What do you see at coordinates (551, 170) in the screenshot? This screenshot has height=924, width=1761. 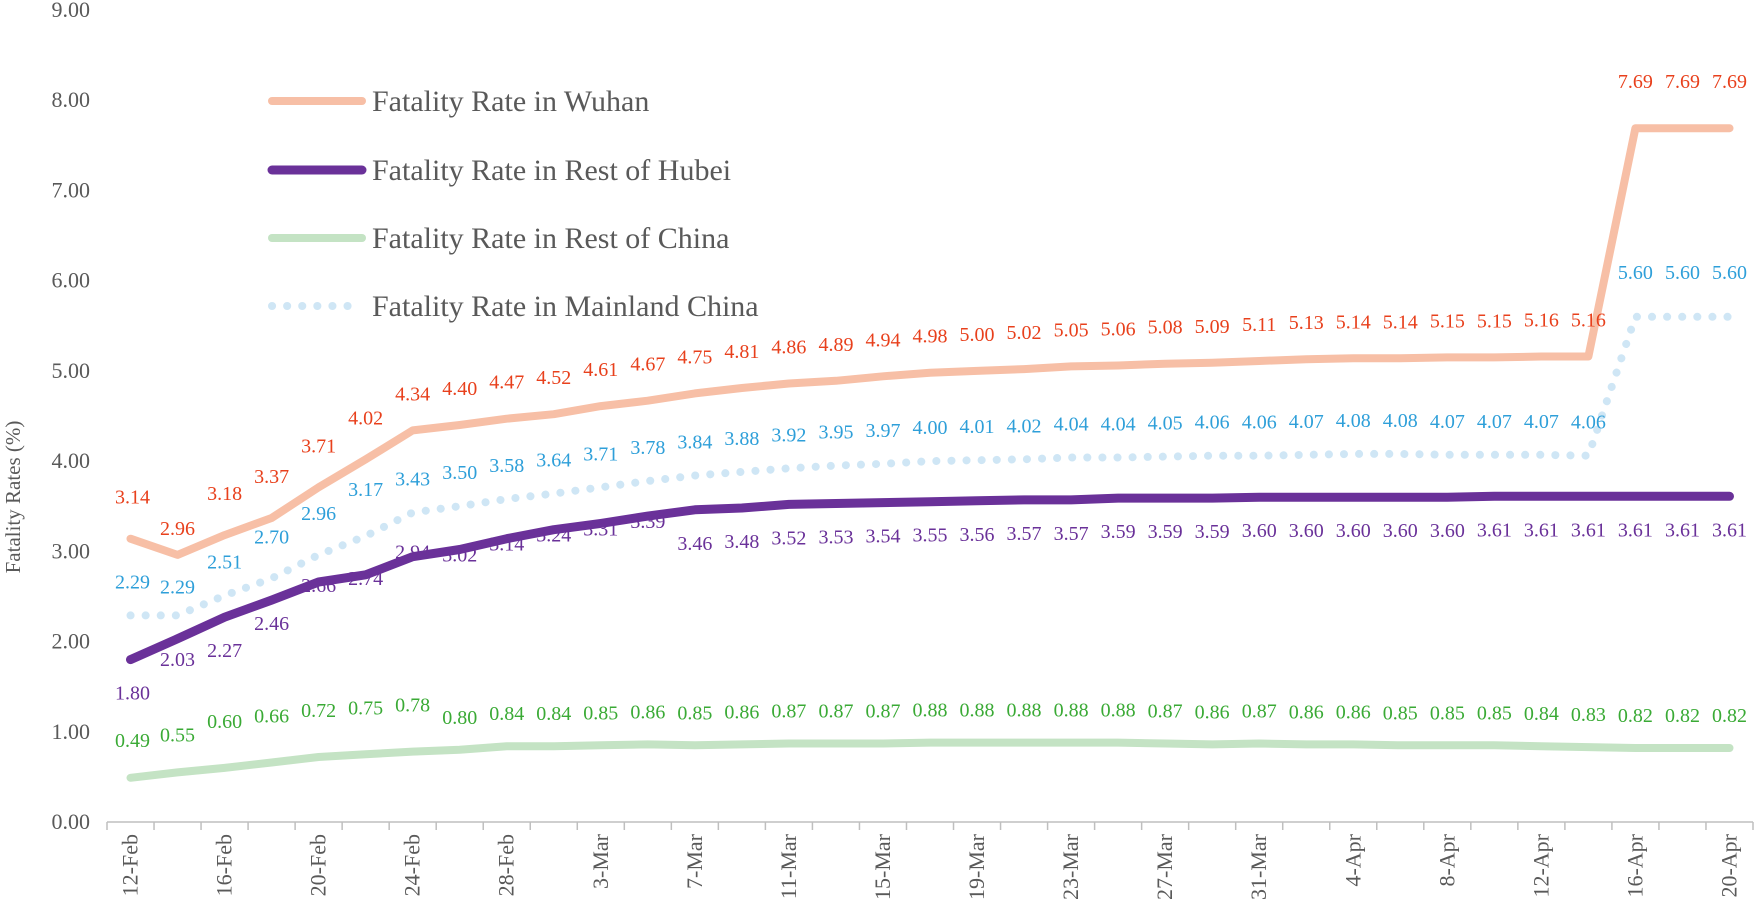 I see `legend-label: Fatality Rate in Rest of Hubei` at bounding box center [551, 170].